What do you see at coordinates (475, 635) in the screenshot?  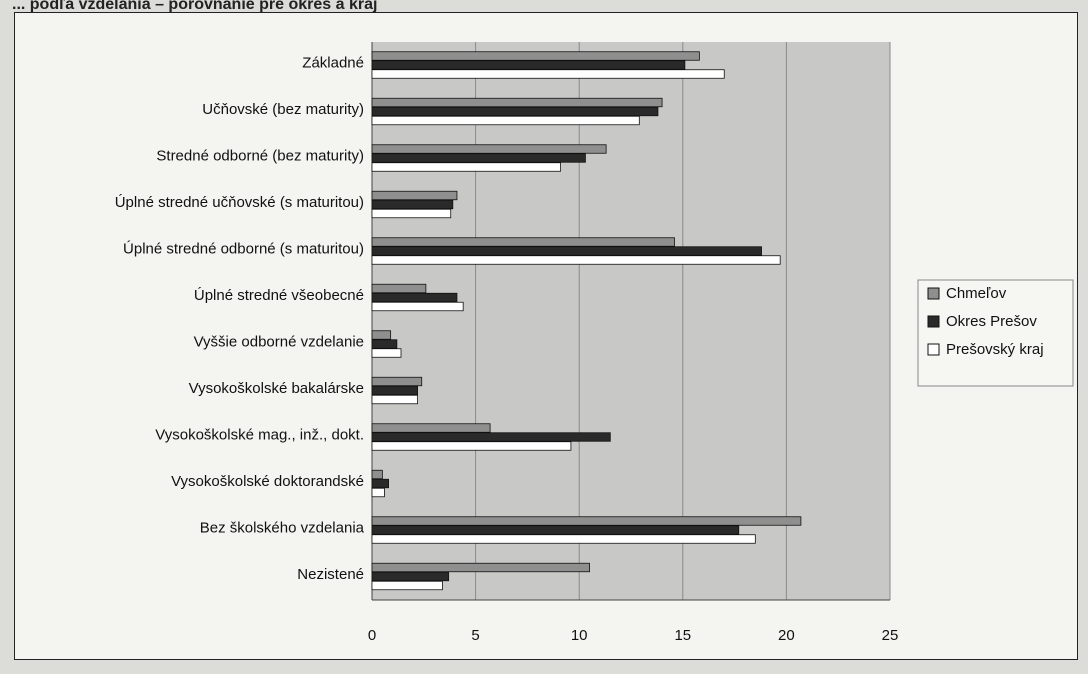 I see `x-tick-label: 5` at bounding box center [475, 635].